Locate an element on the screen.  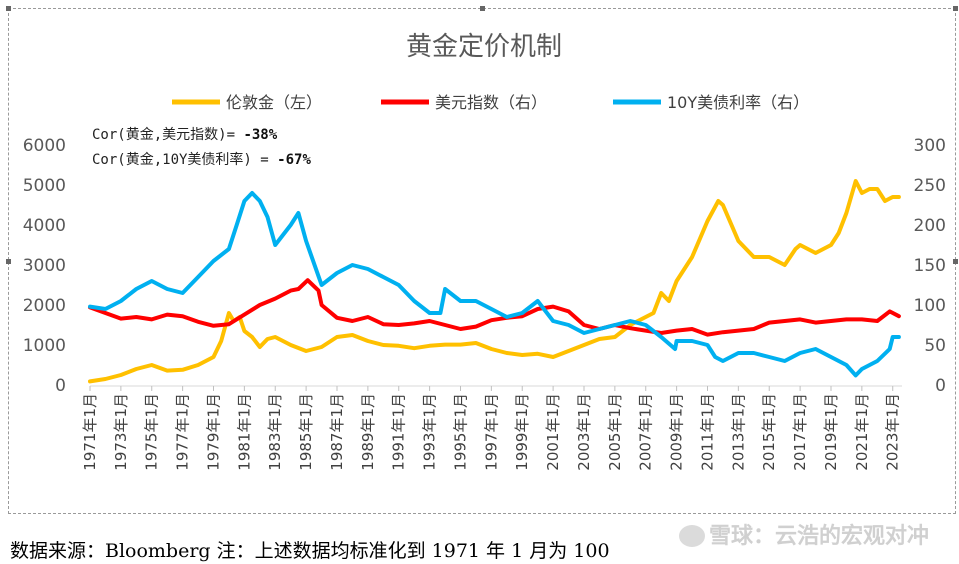
x-tick-label: 2013年1月 is located at coordinates (738, 432).